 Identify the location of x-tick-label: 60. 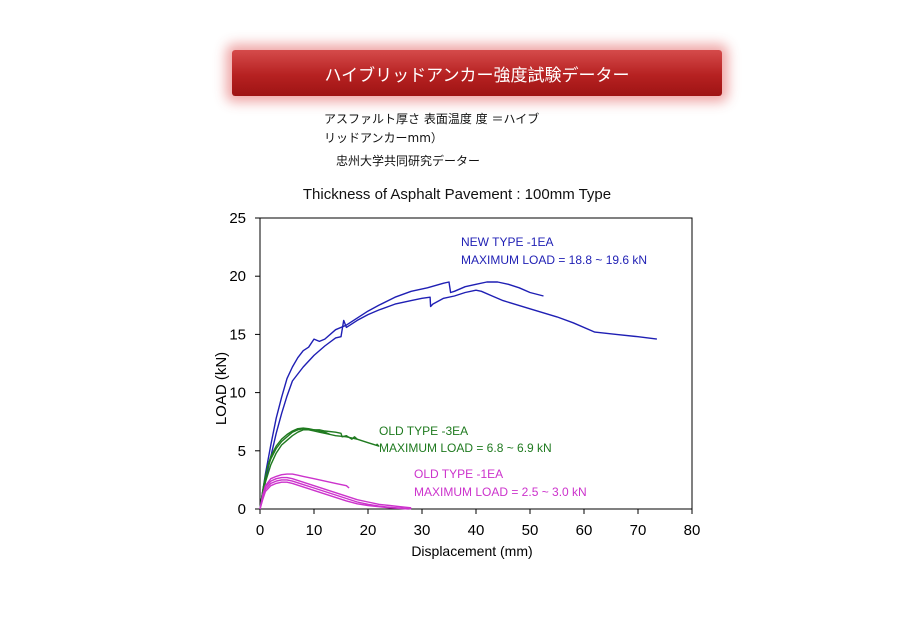
(584, 530).